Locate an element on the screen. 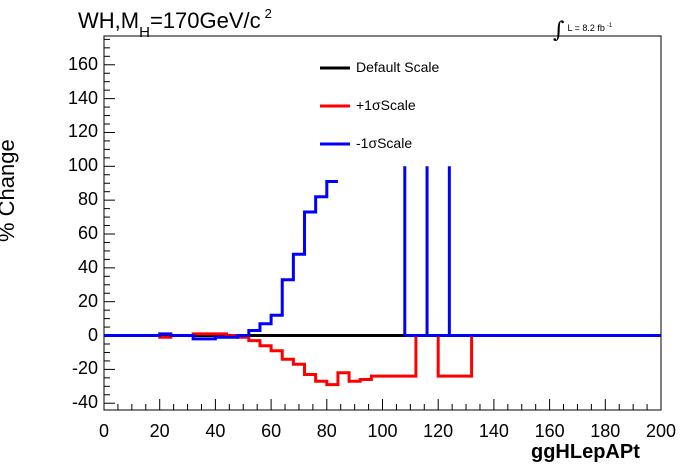 The image size is (696, 472). title-mid: =170GeV/c is located at coordinates (205, 20).